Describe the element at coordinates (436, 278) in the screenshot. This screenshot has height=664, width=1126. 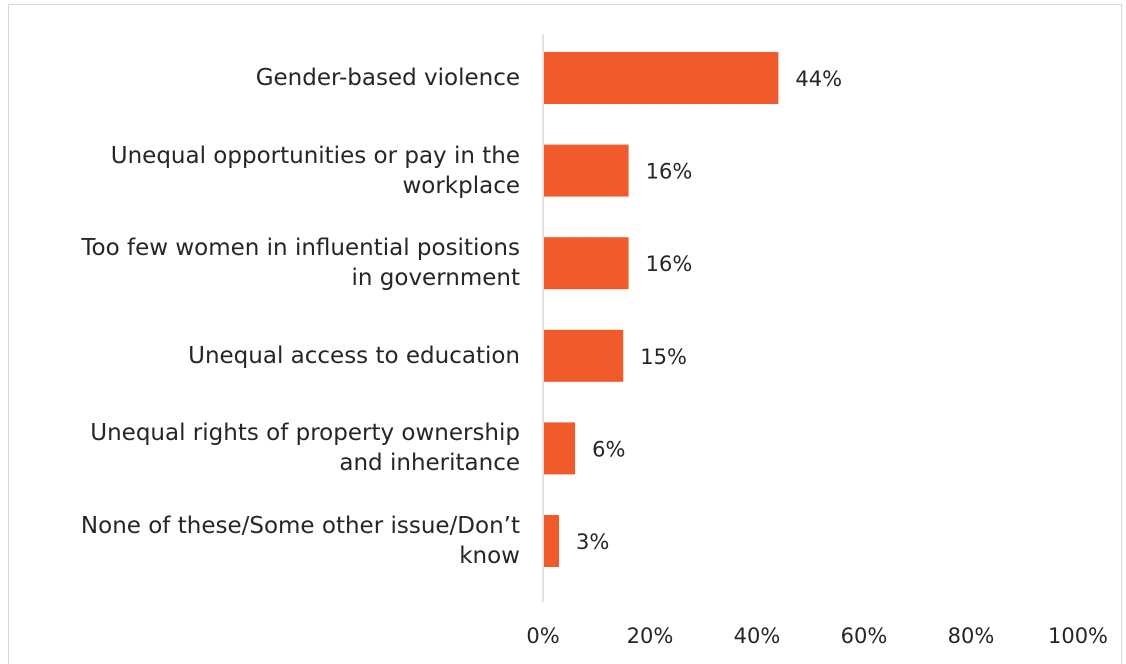
I see `category-label-line: in government` at that location.